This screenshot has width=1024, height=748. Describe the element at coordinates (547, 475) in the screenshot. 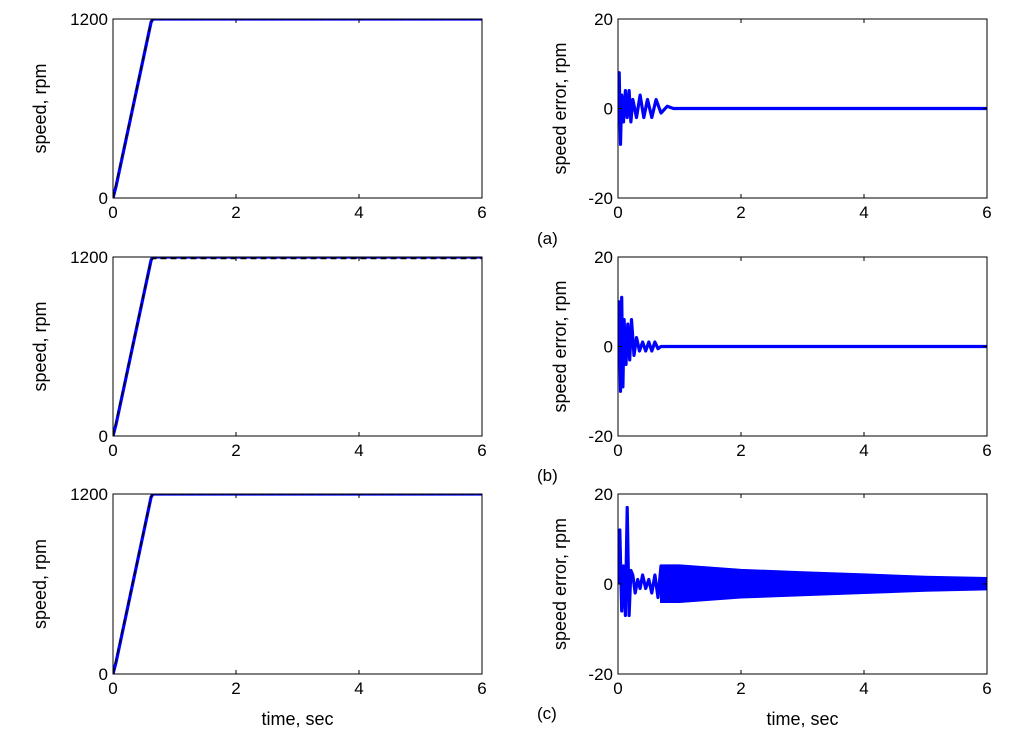

I see `panel-label-b: (b)` at that location.